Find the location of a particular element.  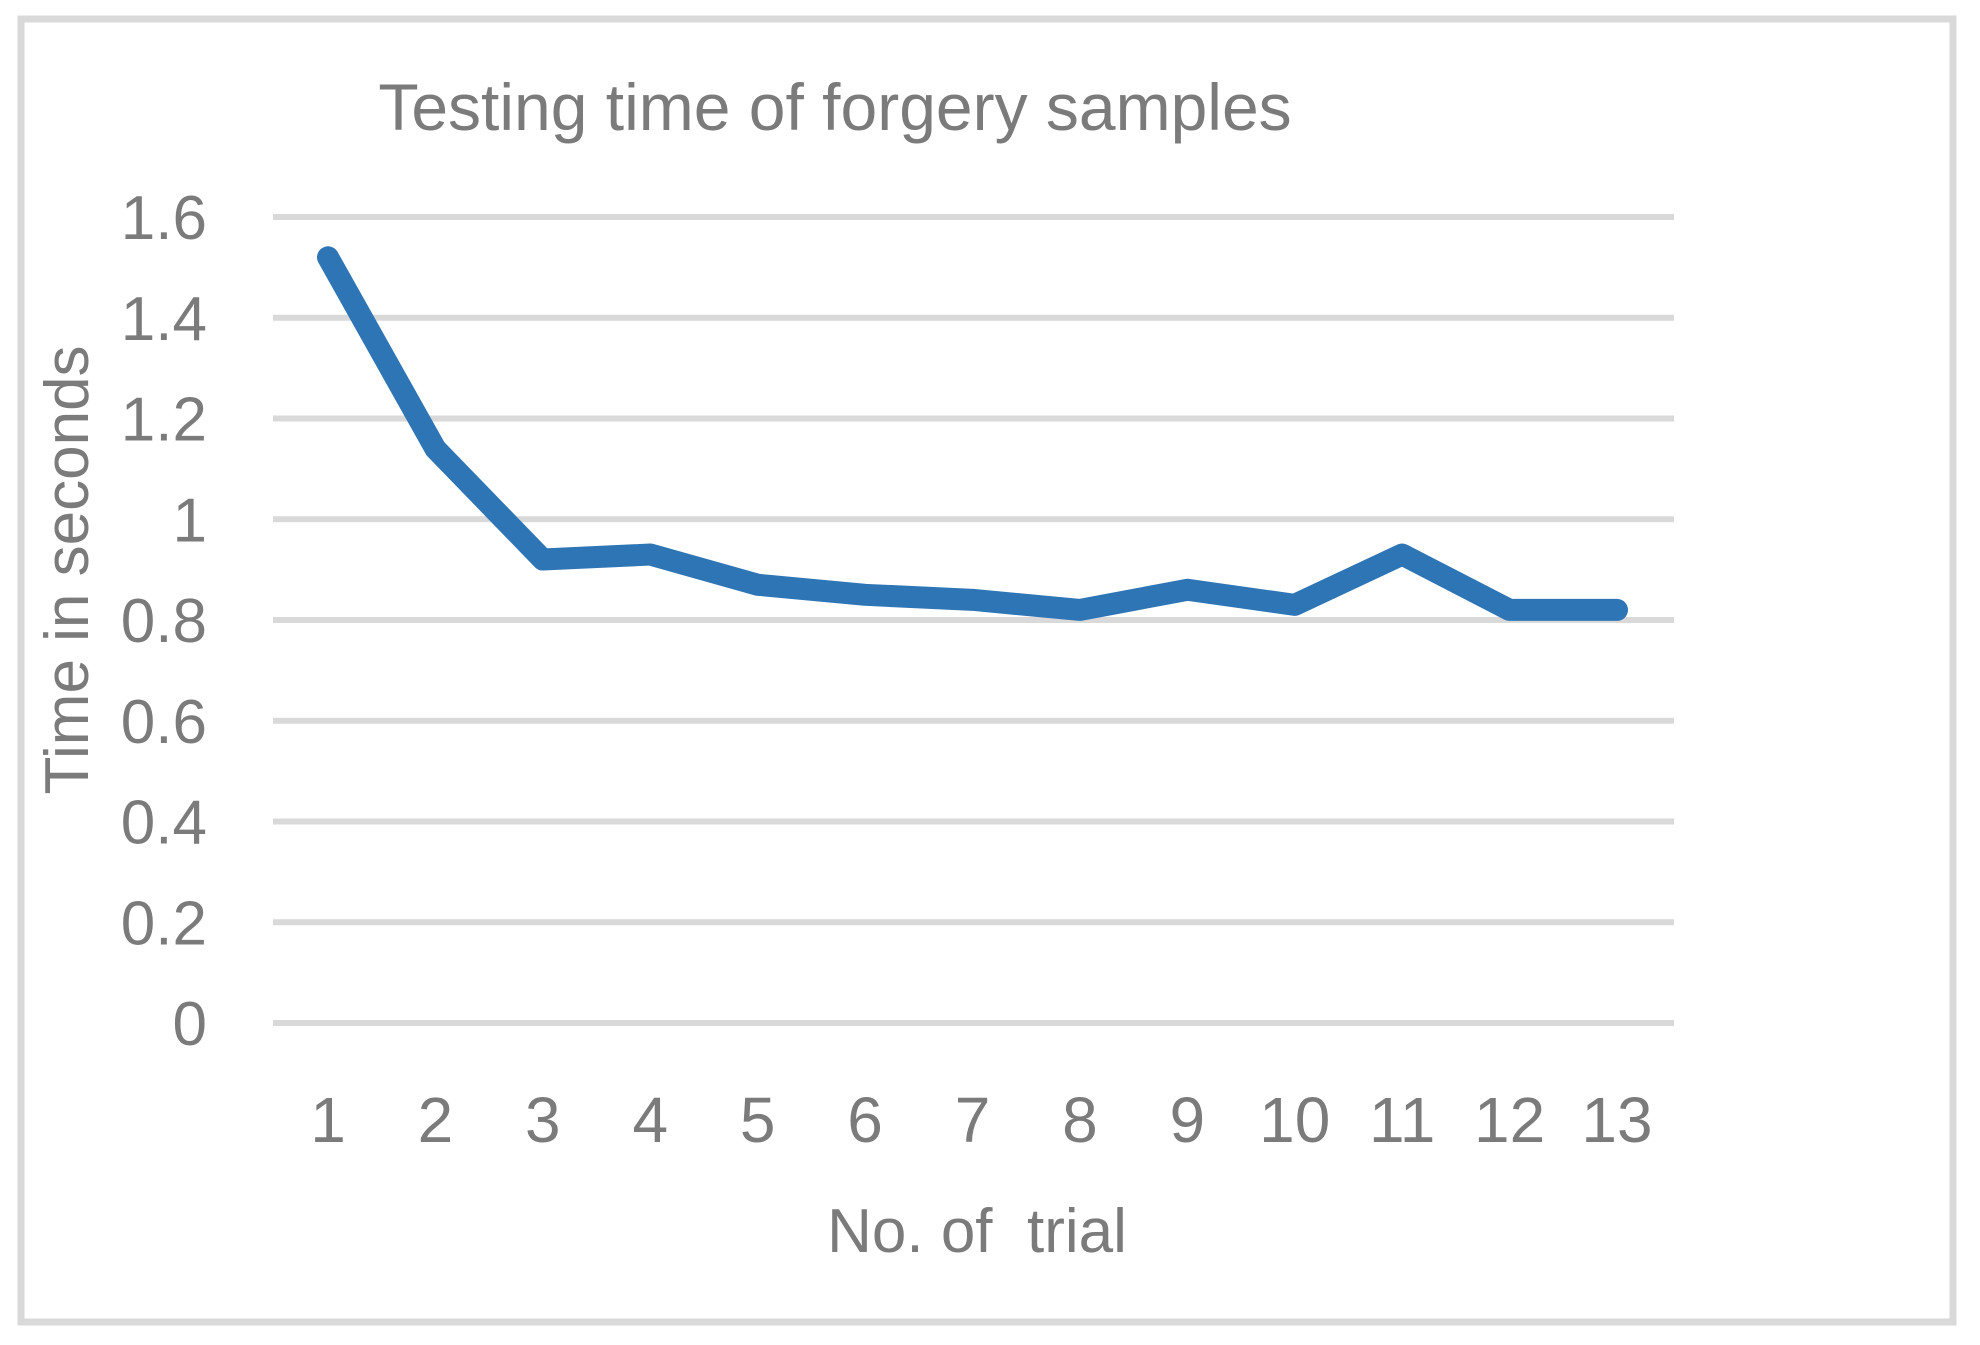

x-tick-label: 2 is located at coordinates (436, 1120).